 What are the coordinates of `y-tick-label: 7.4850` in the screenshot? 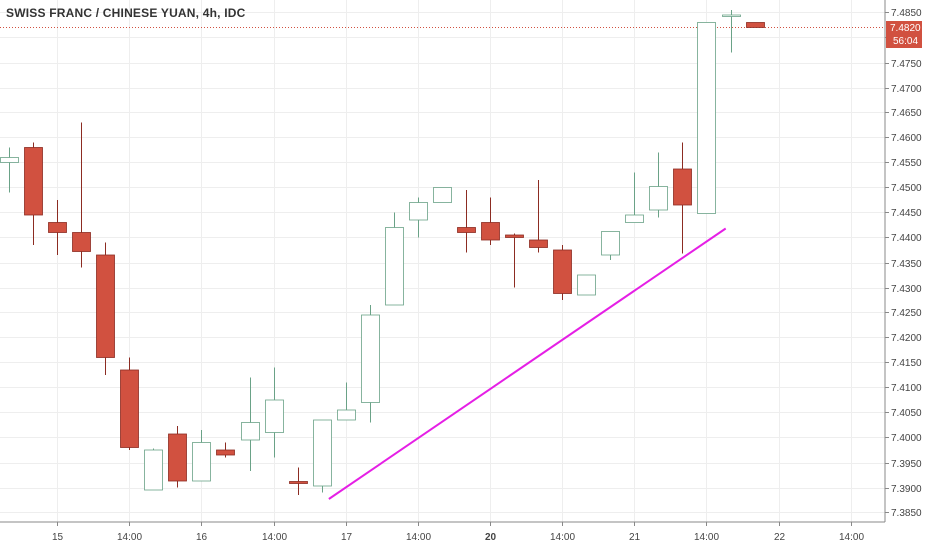 It's located at (906, 13).